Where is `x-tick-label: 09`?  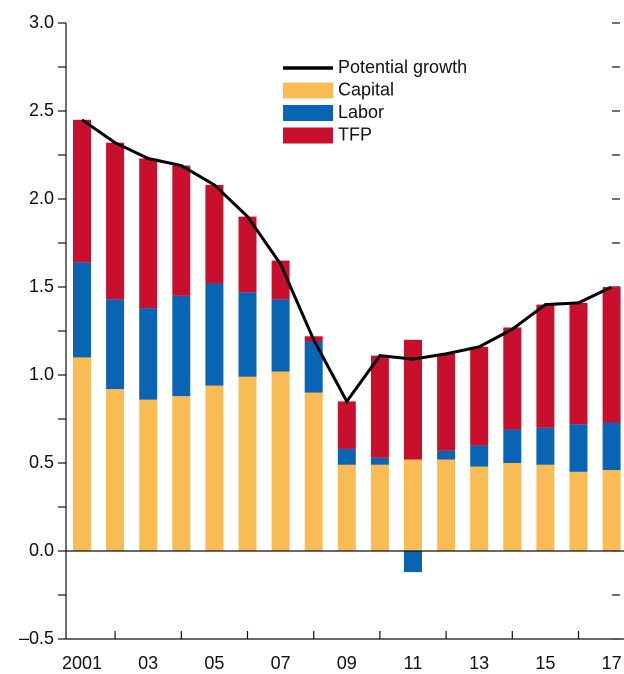
x-tick-label: 09 is located at coordinates (347, 663).